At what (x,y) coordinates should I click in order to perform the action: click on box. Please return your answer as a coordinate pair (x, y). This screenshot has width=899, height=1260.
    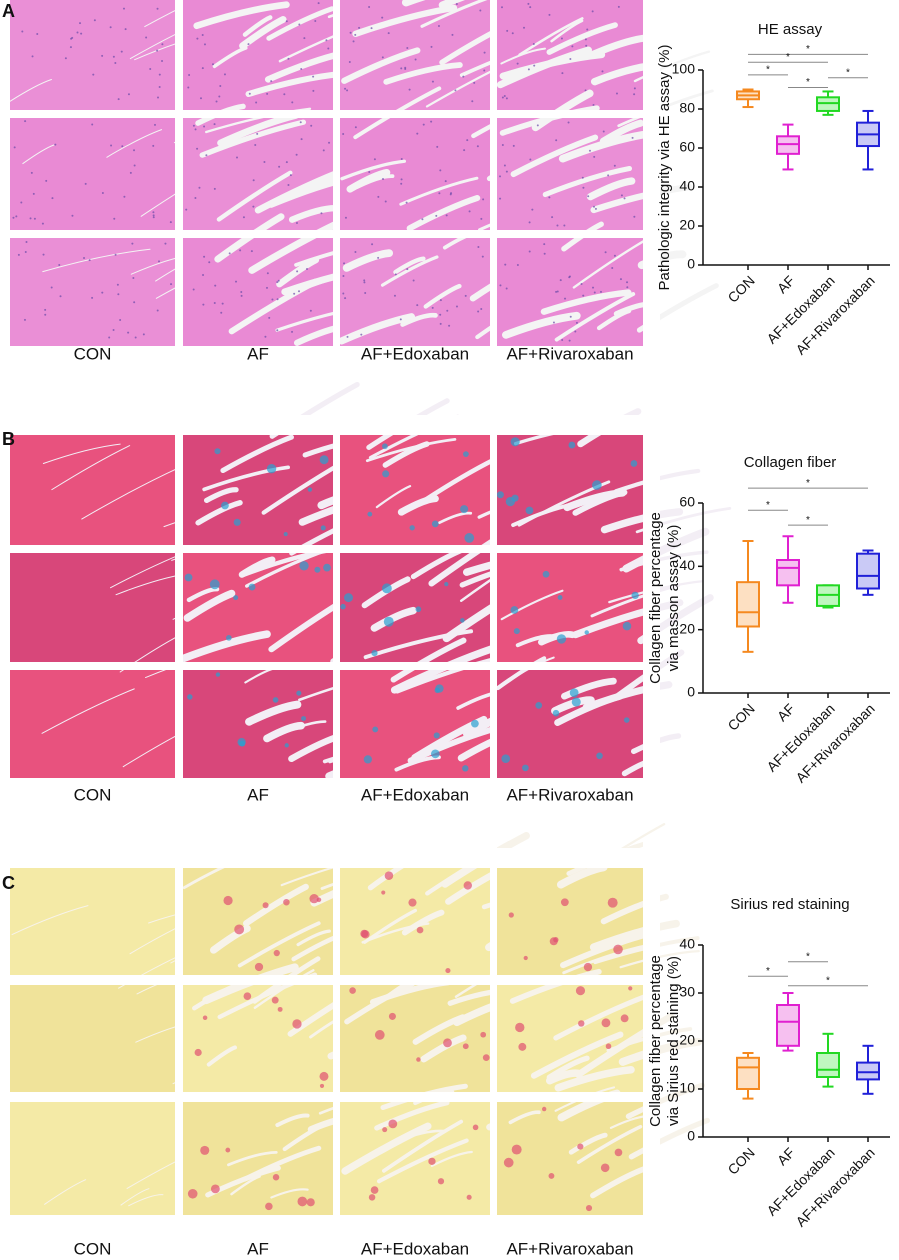
    Looking at the image, I should click on (748, 604).